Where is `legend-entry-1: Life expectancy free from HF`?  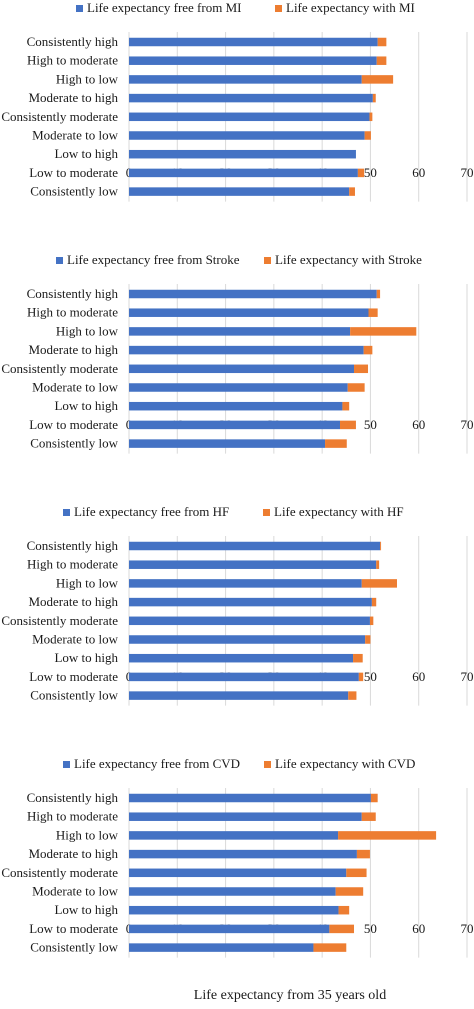
legend-entry-1: Life expectancy free from HF is located at coordinates (151, 511).